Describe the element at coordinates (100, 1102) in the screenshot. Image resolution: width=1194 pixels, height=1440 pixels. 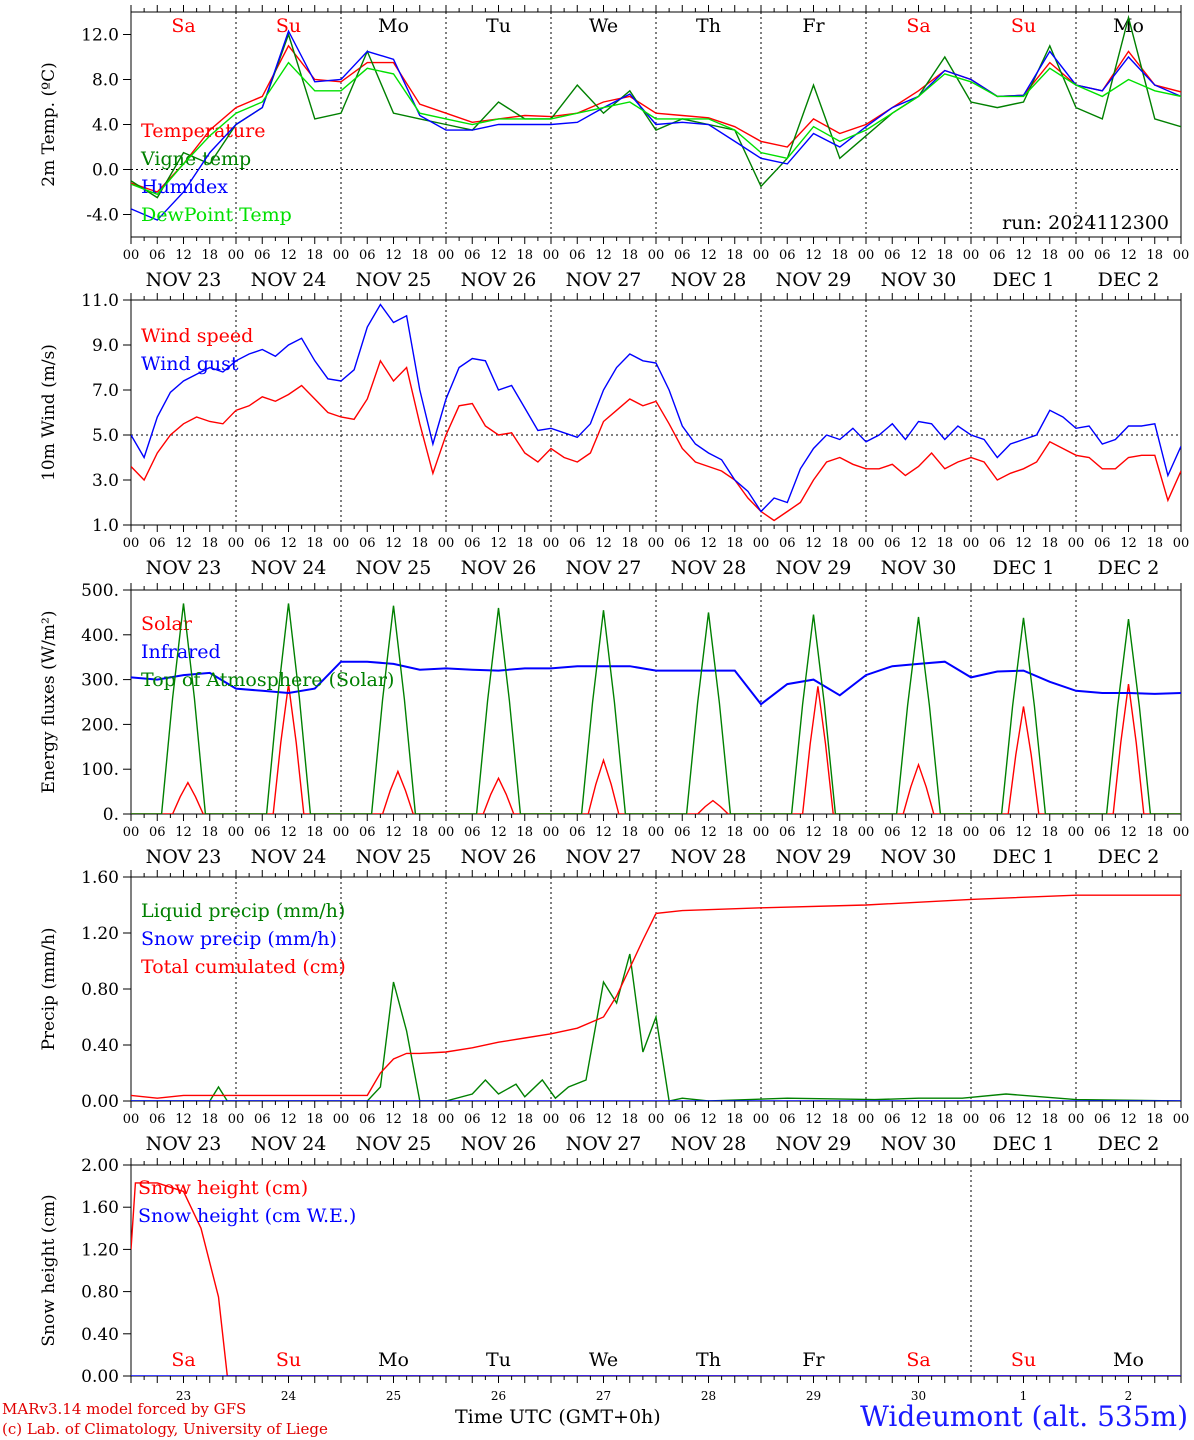
I see `y-tick-label: 0.00` at that location.